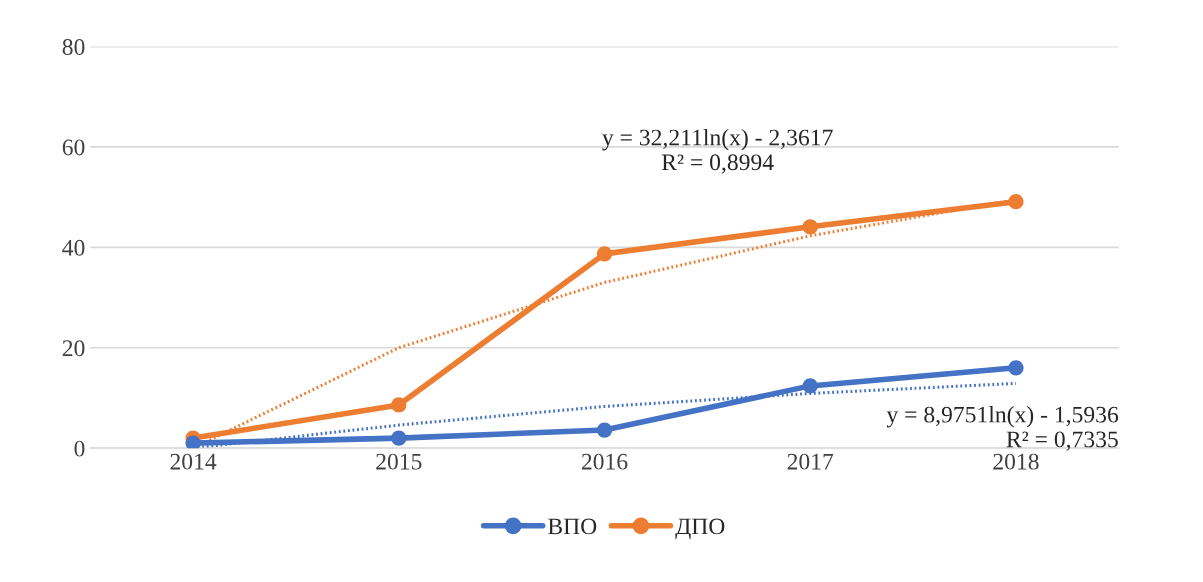  What do you see at coordinates (1016, 461) in the screenshot?
I see `x-tick-label: 2018` at bounding box center [1016, 461].